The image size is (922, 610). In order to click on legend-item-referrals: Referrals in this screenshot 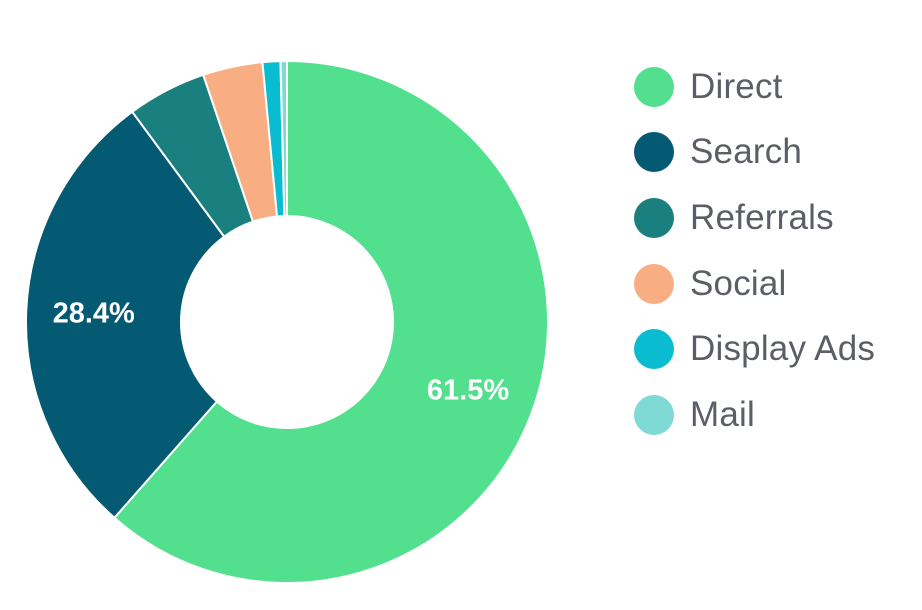, I will do `click(754, 218)`.